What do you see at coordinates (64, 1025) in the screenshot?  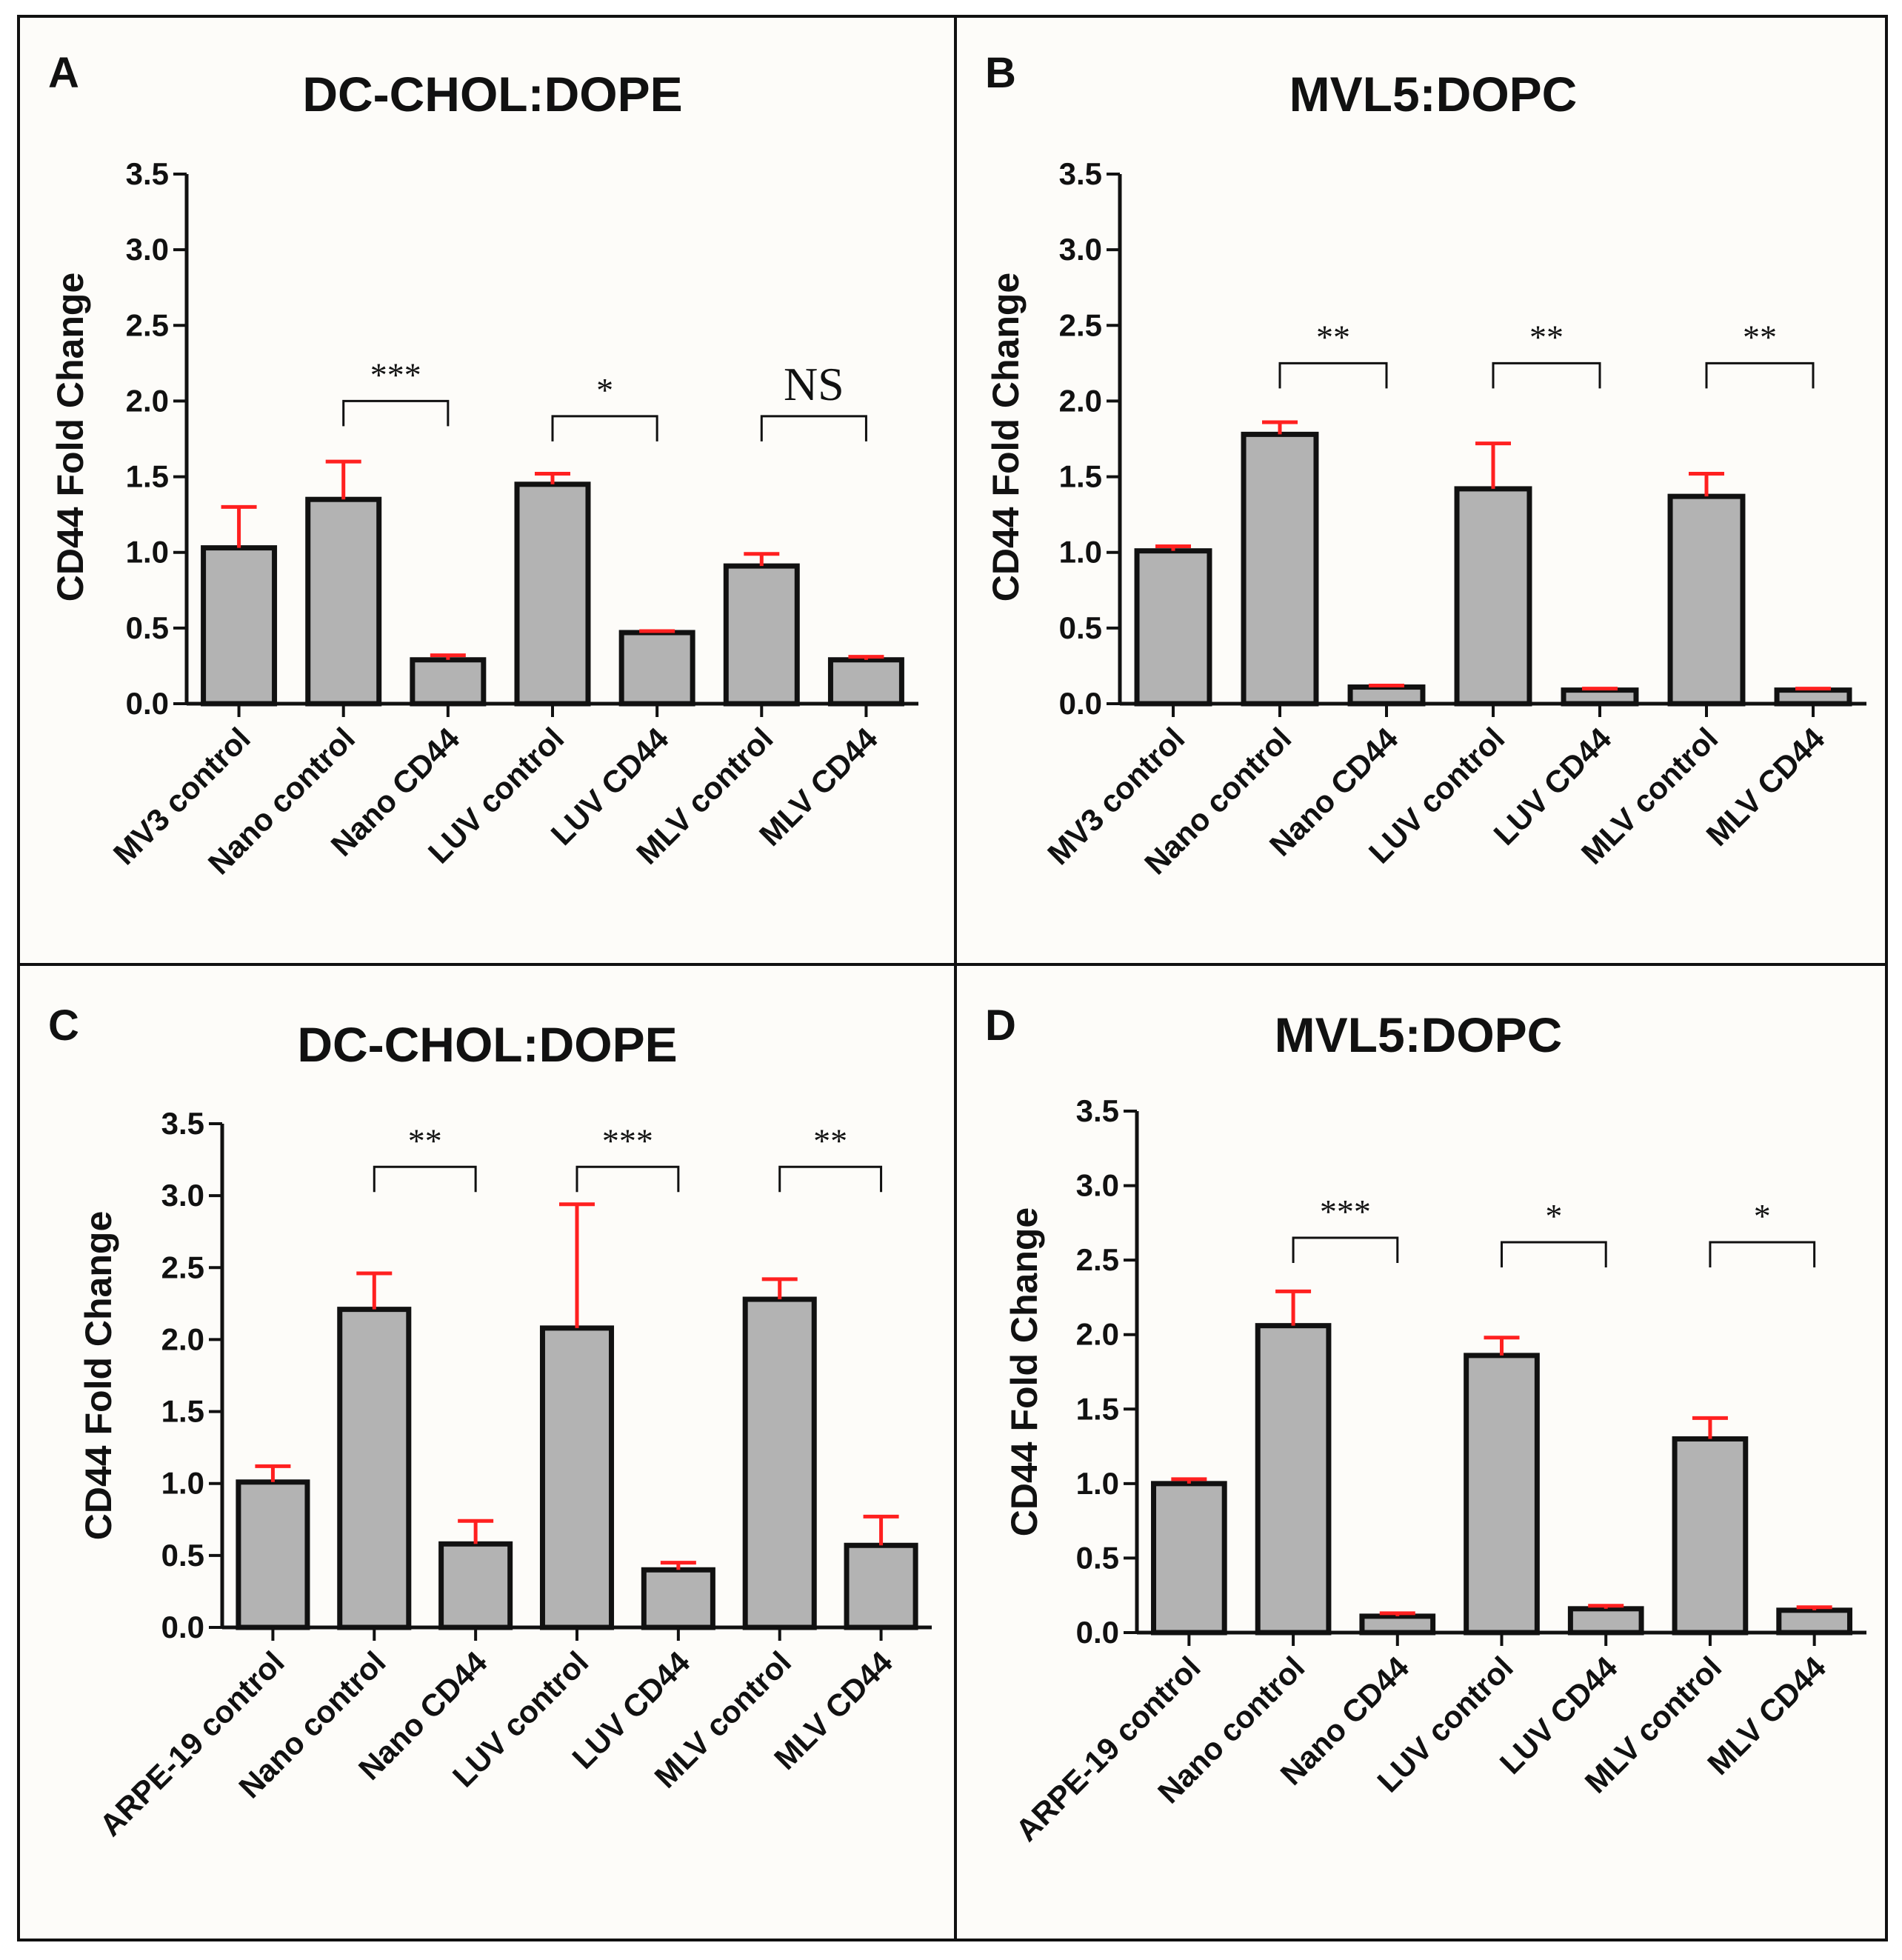 I see `panel-letter: C` at bounding box center [64, 1025].